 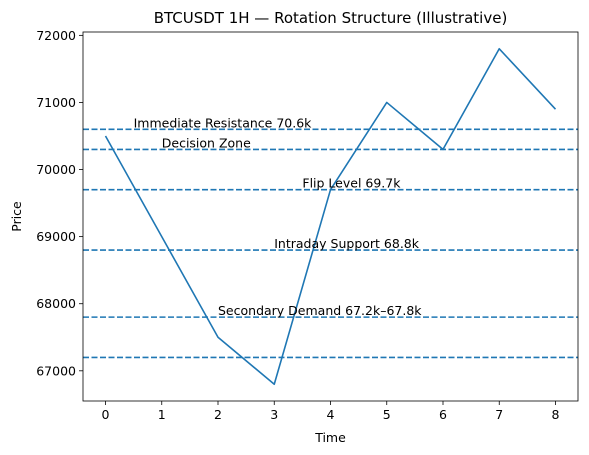 I want to click on level-annotation: Flip Level 69.7k, so click(x=351, y=183).